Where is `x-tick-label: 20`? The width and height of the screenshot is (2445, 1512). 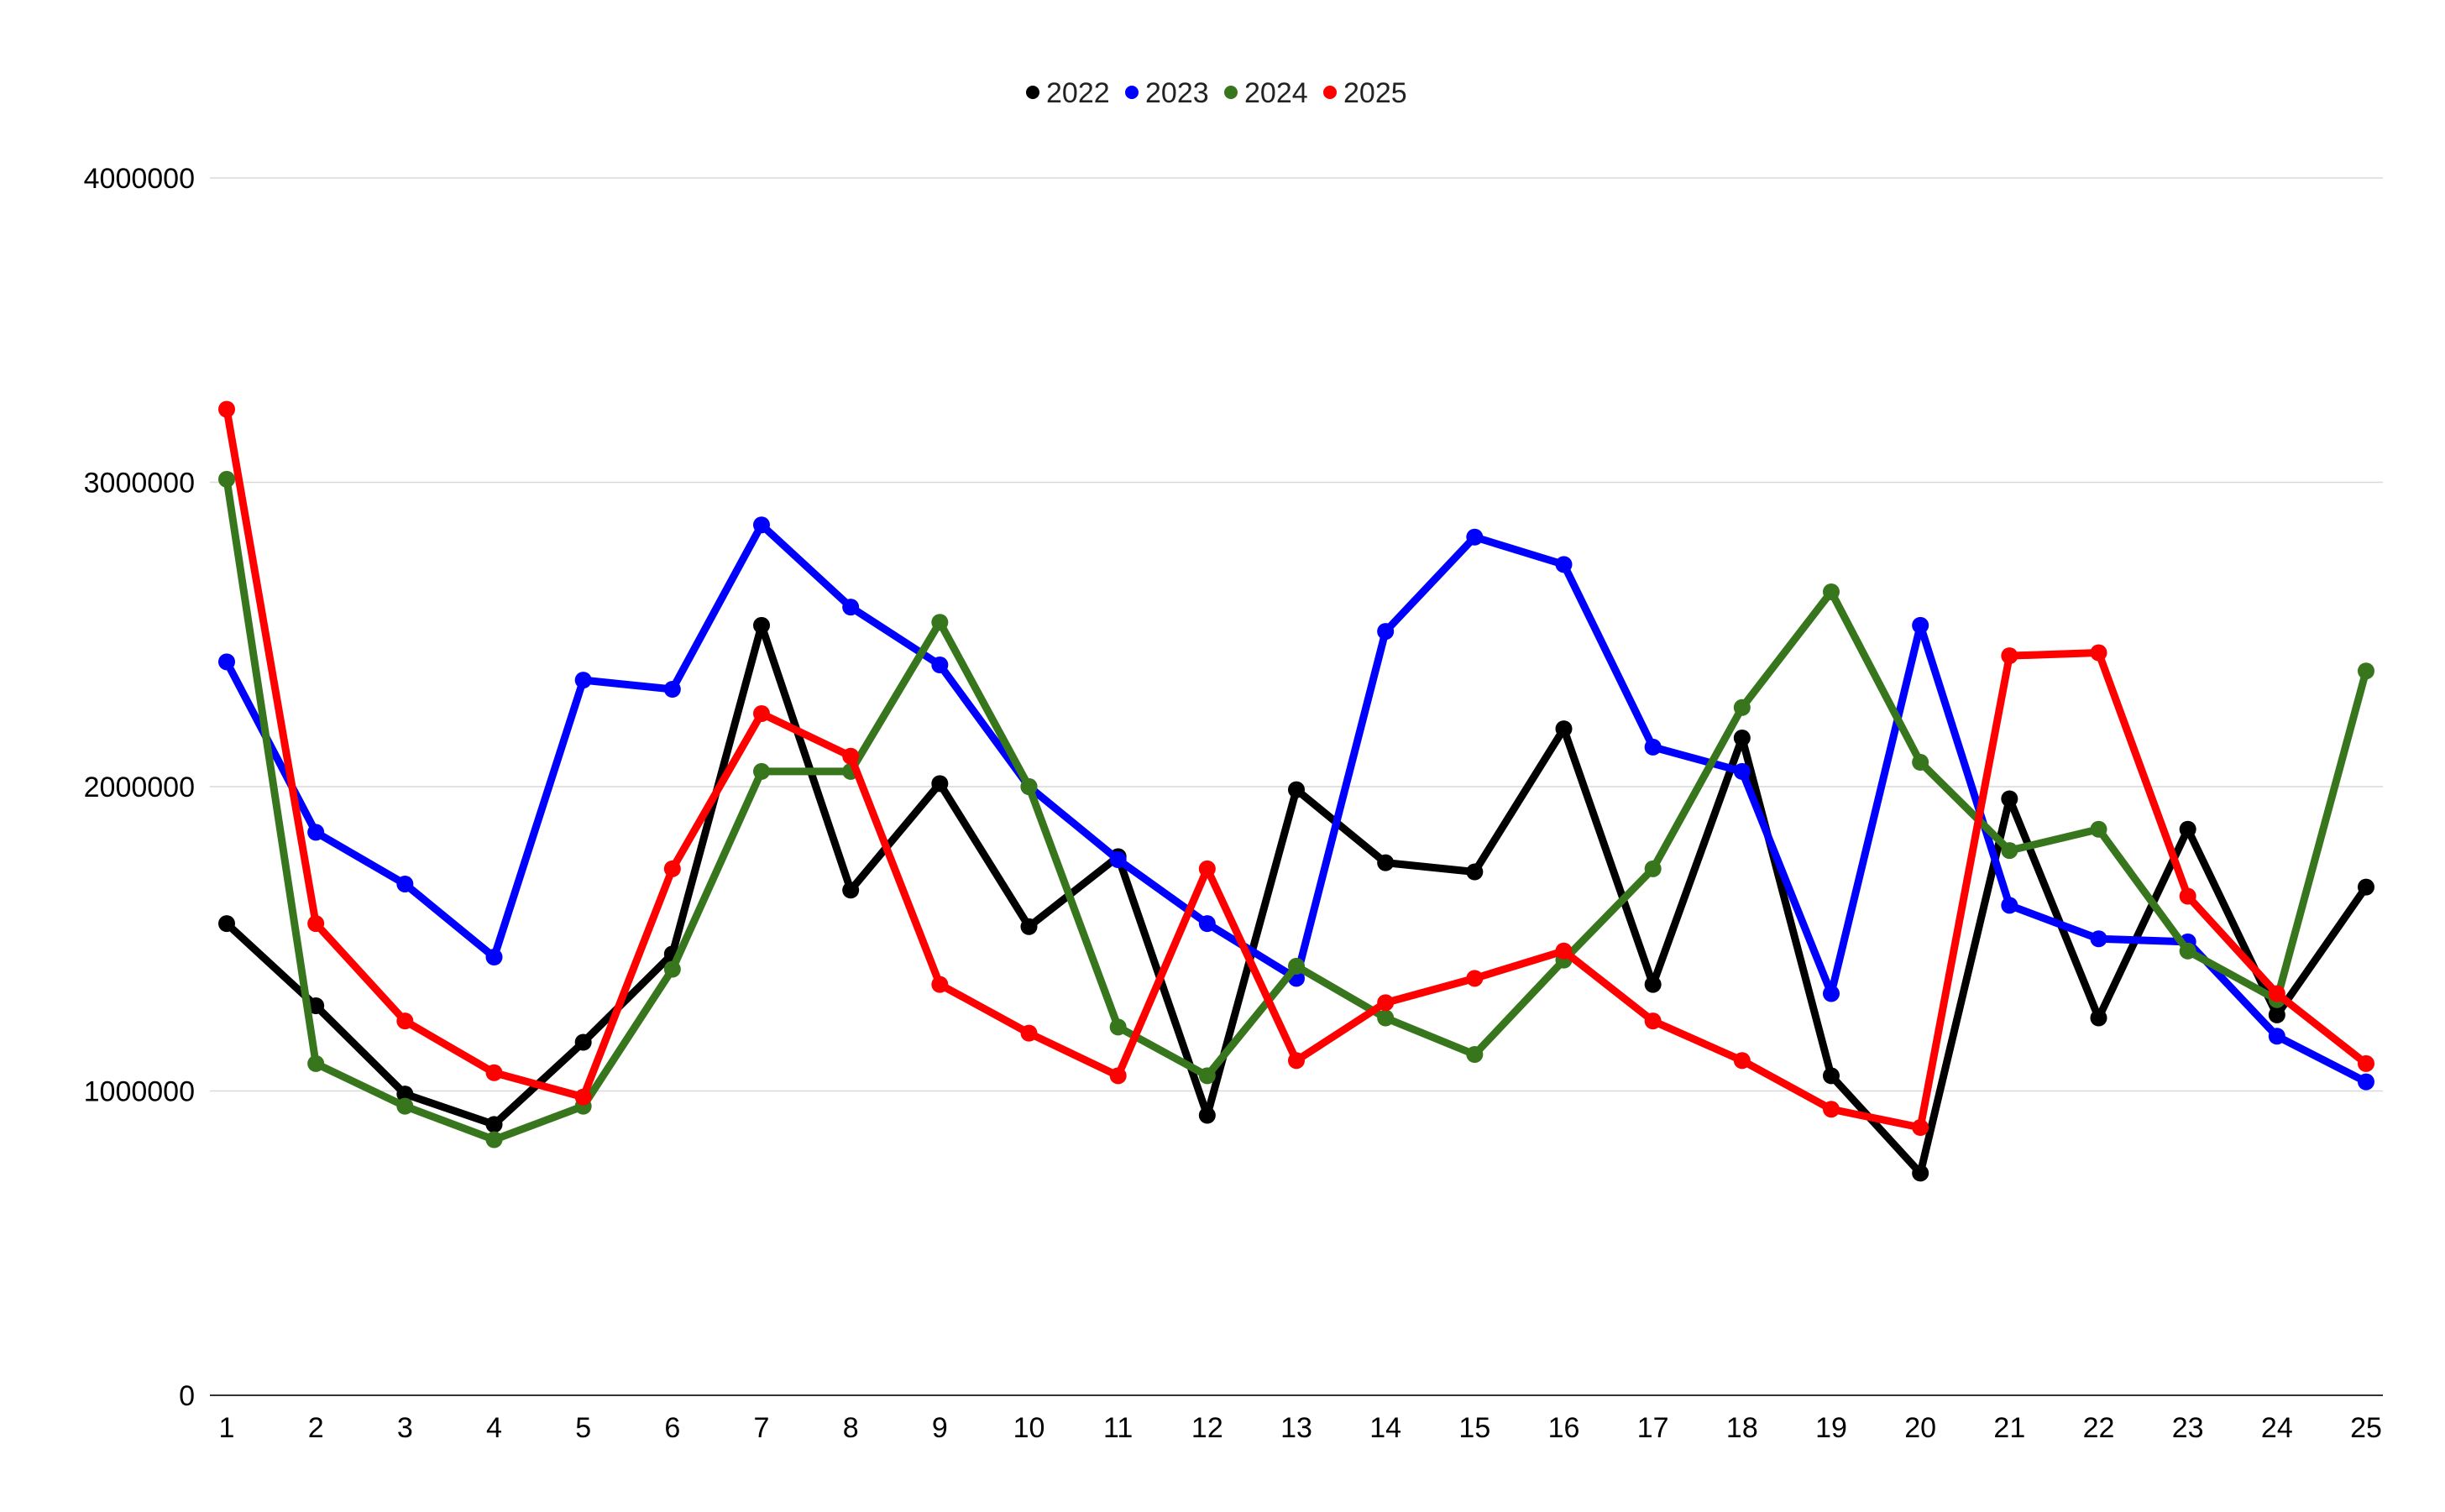
x-tick-label: 20 is located at coordinates (1920, 1428).